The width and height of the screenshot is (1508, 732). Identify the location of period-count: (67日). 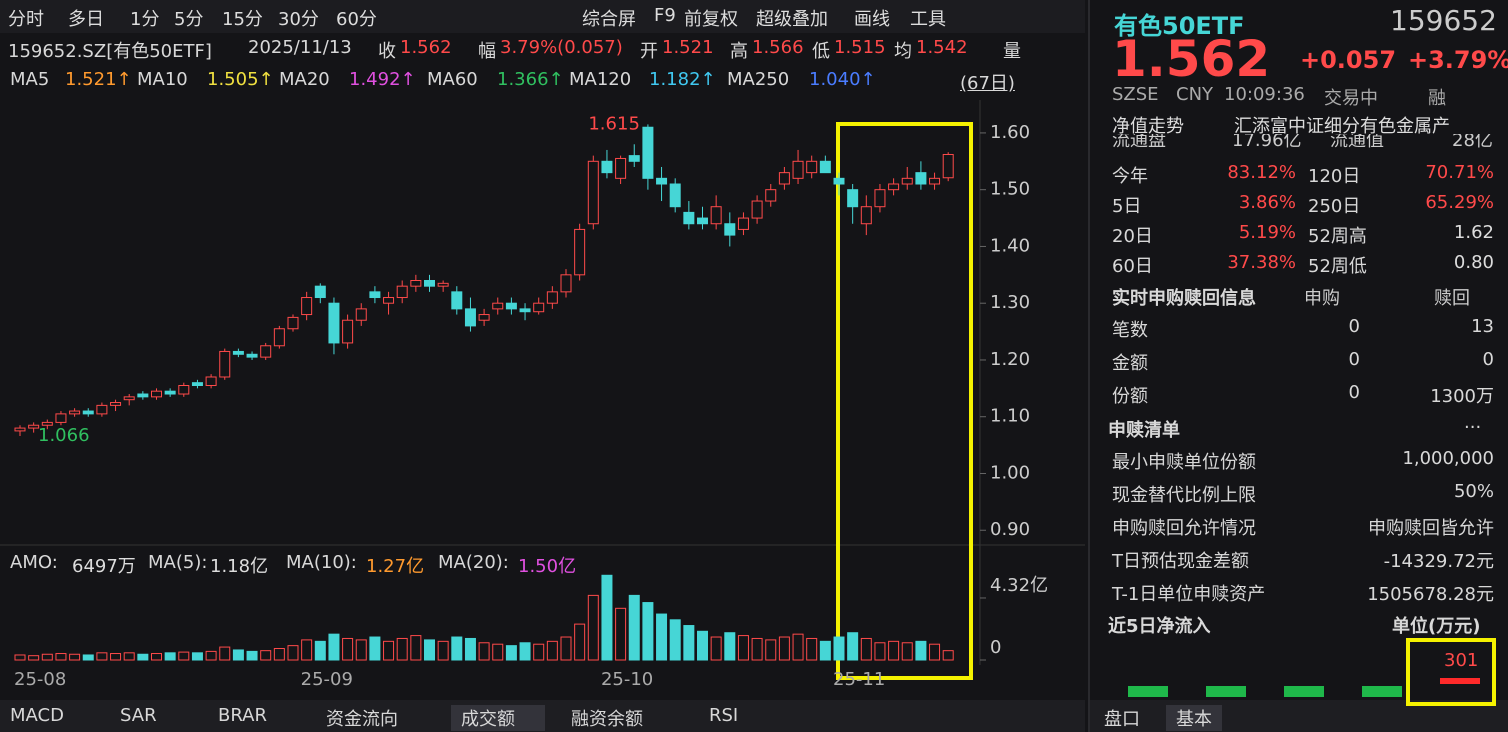
(987, 83).